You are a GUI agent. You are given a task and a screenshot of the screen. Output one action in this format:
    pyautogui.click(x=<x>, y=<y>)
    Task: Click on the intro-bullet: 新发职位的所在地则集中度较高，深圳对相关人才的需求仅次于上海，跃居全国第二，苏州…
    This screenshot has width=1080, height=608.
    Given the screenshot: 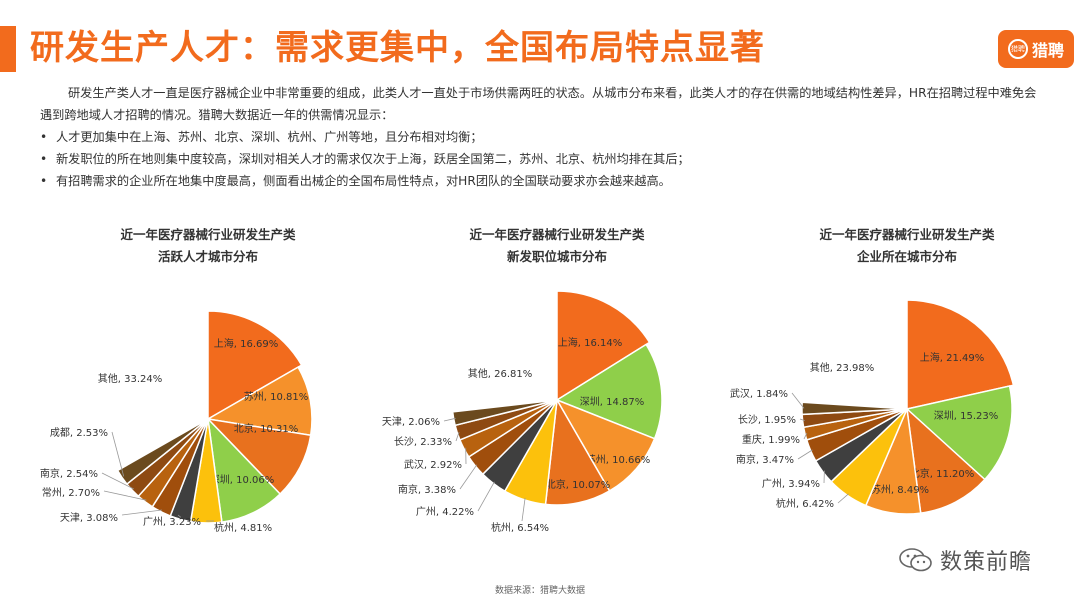 What is the action you would take?
    pyautogui.click(x=540, y=159)
    